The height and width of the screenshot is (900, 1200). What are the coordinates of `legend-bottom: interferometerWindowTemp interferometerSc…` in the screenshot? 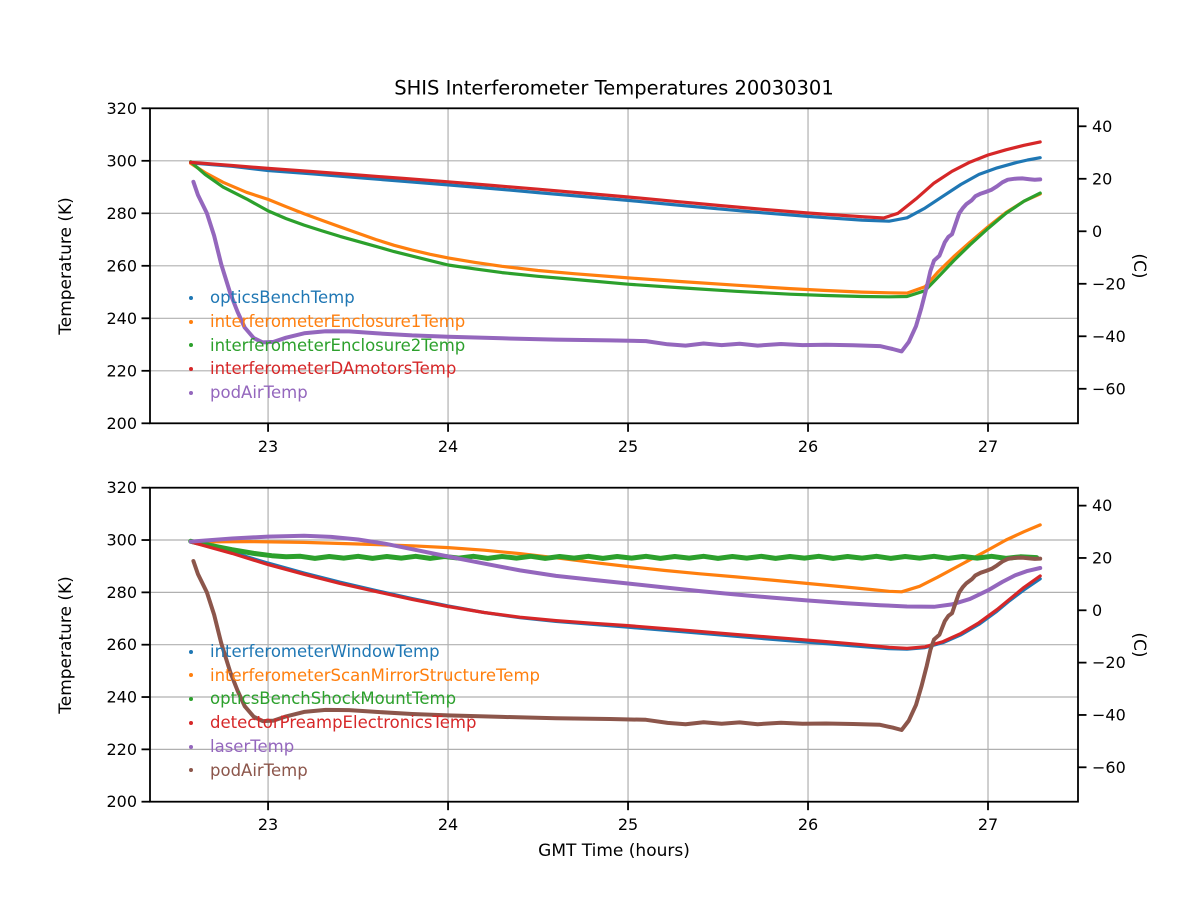 It's located at (361, 711).